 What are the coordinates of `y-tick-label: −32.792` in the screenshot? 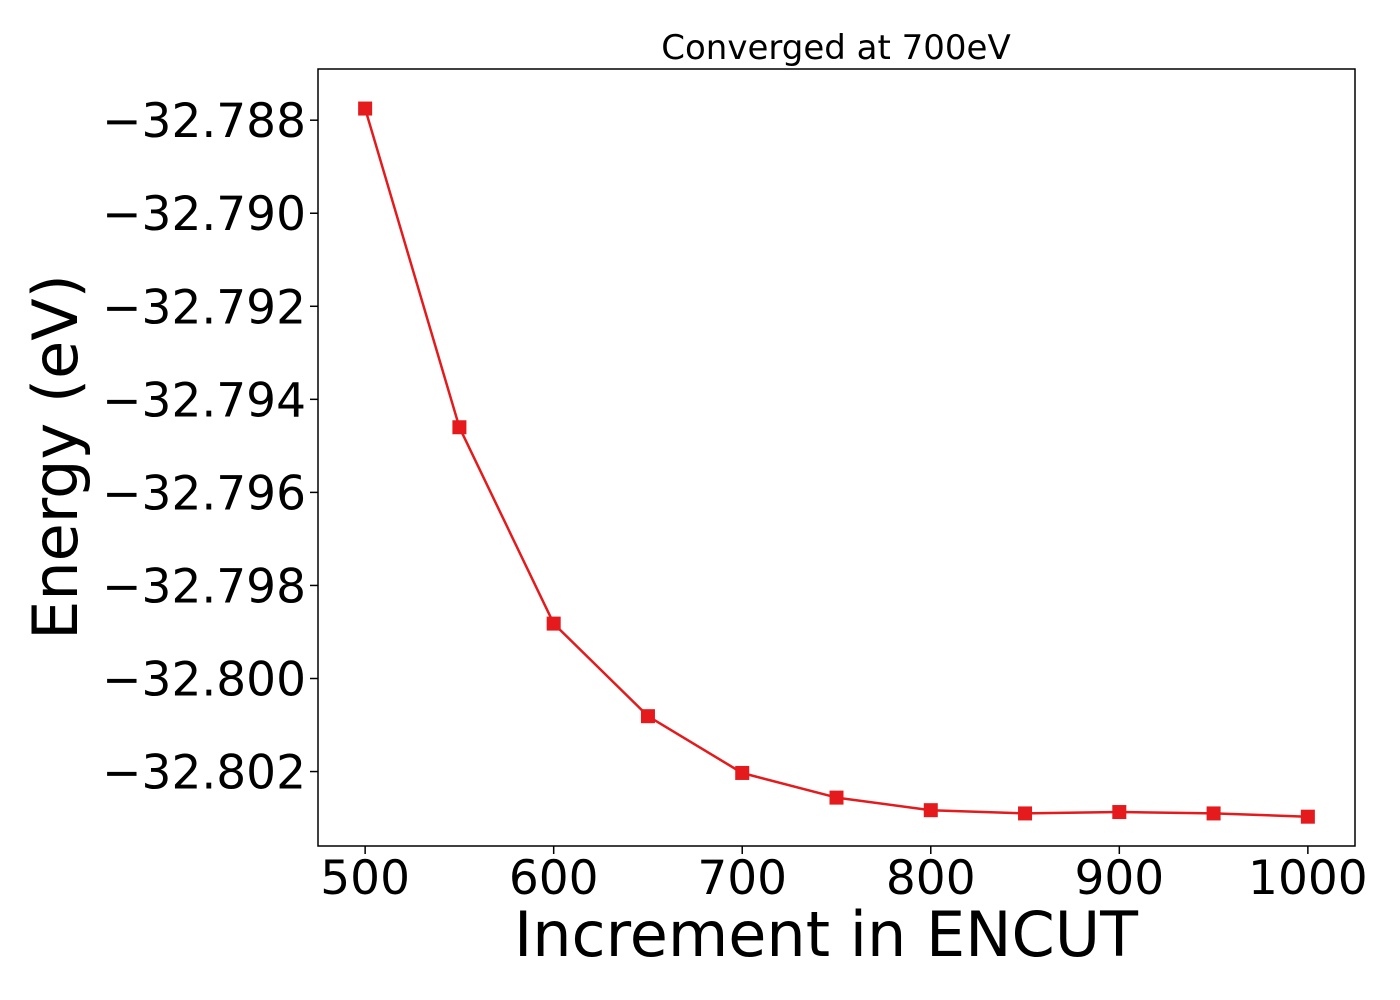 It's located at (204, 307).